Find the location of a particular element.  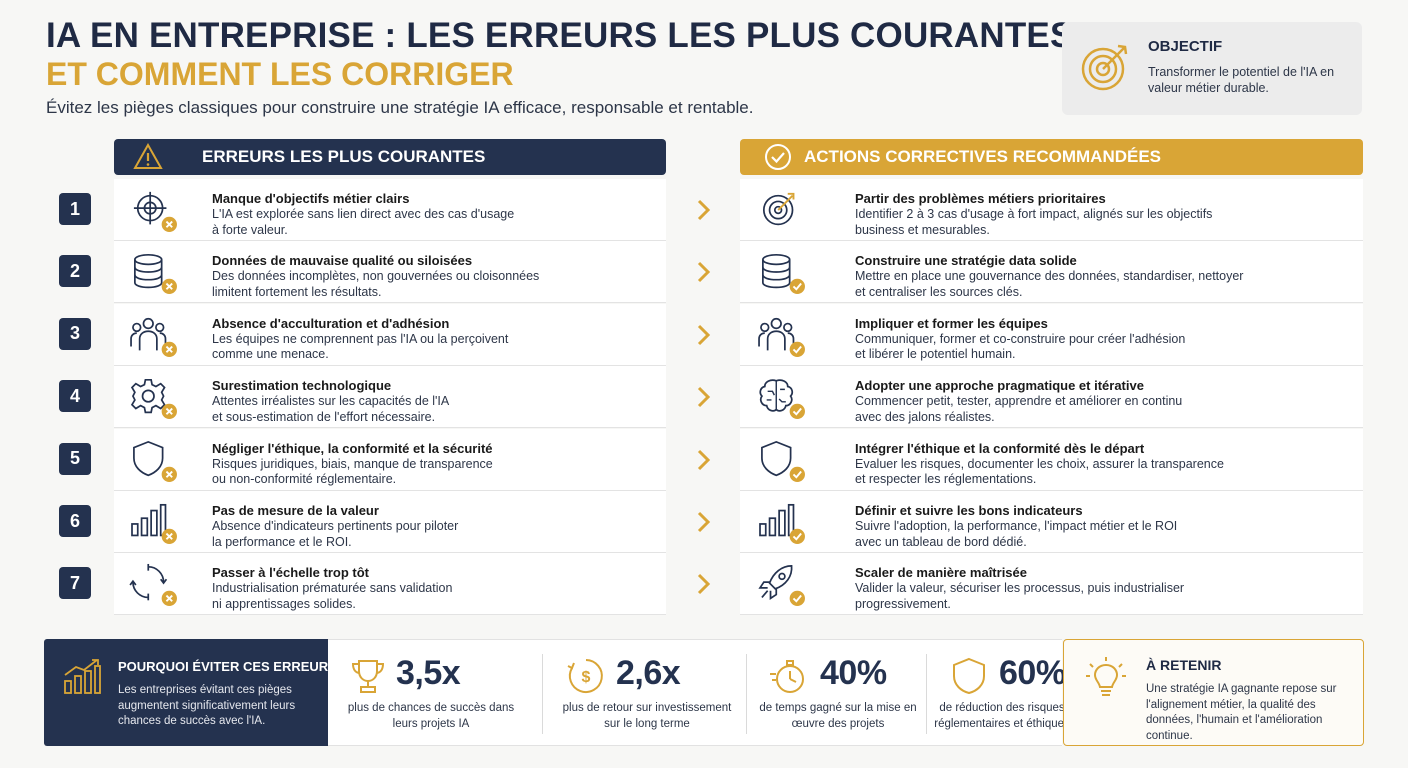

row-number-badge: 6 is located at coordinates (75, 521).